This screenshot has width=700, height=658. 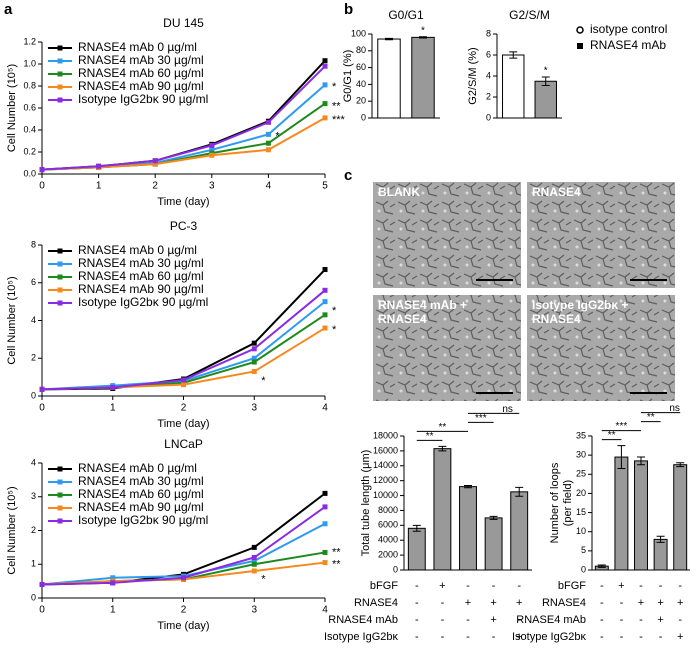 What do you see at coordinates (581, 435) in the screenshot?
I see `y-tick-label: 35` at bounding box center [581, 435].